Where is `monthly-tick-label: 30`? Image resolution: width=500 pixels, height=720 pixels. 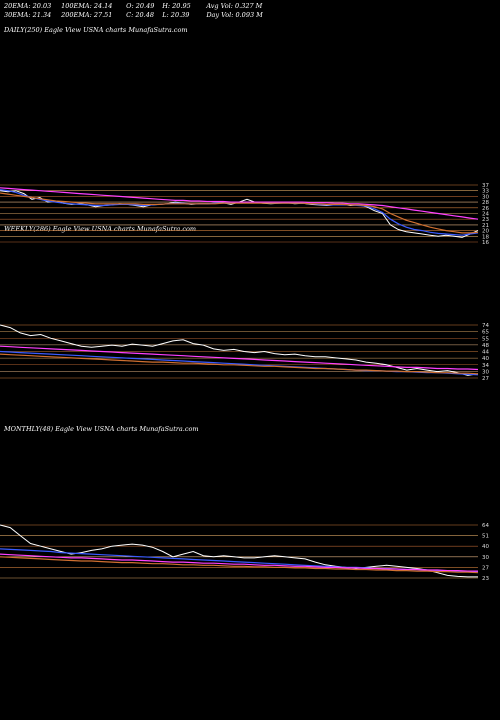 monthly-tick-label: 30 is located at coordinates (485, 558).